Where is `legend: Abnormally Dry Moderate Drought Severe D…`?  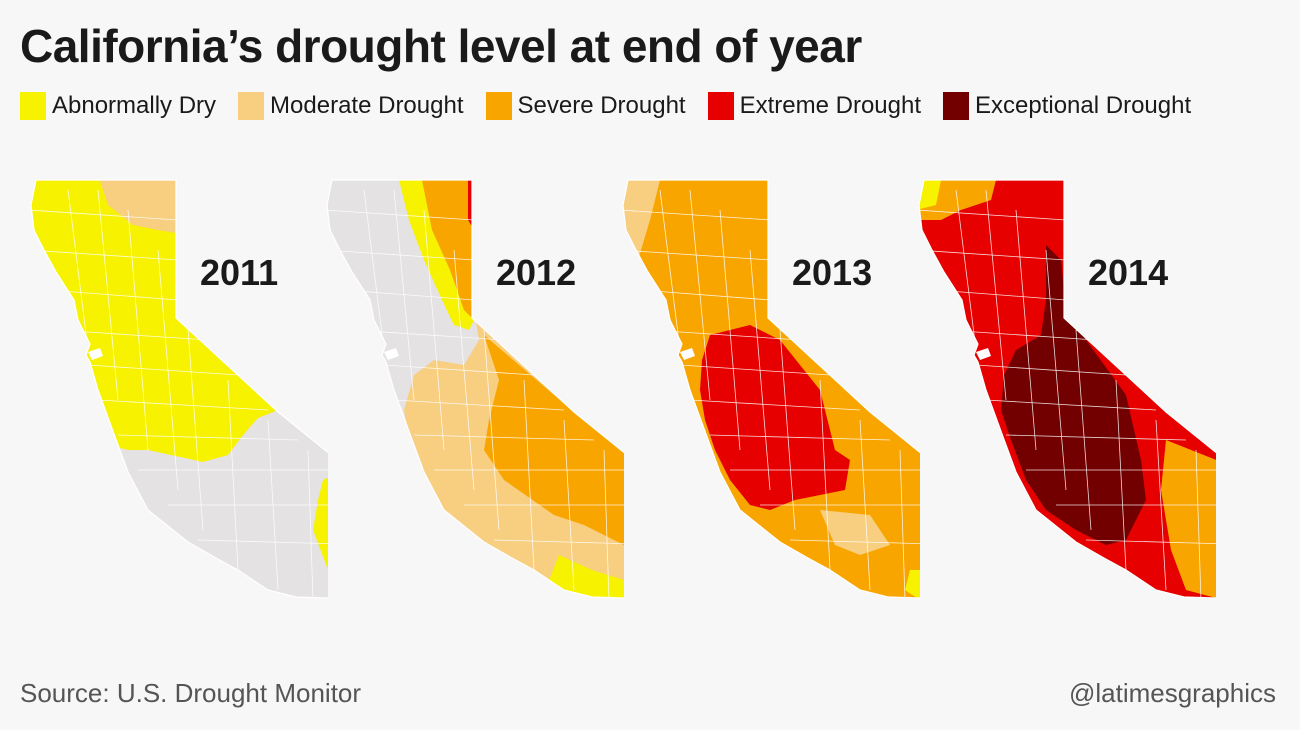 legend: Abnormally Dry Moderate Drought Severe D… is located at coordinates (655, 106).